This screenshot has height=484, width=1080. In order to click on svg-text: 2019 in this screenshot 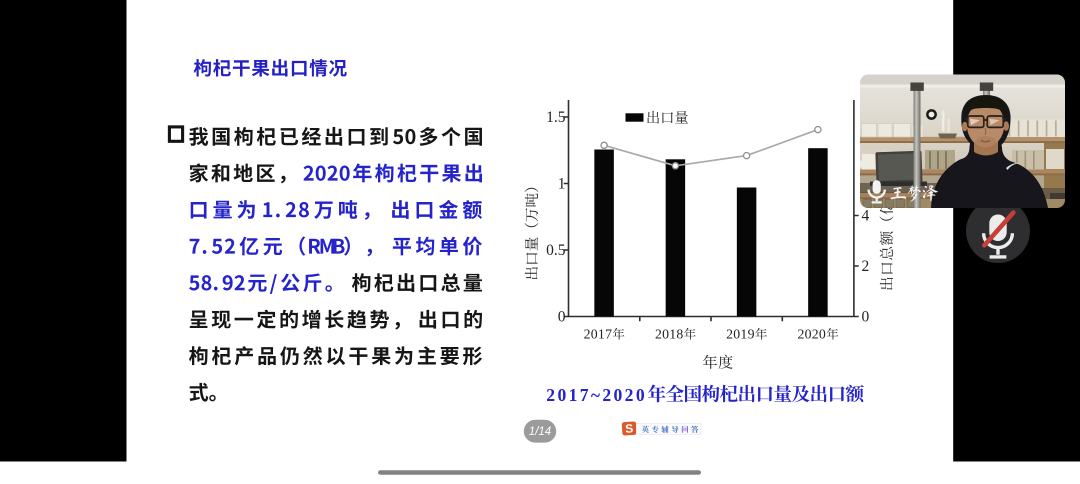, I will do `click(740, 334)`.